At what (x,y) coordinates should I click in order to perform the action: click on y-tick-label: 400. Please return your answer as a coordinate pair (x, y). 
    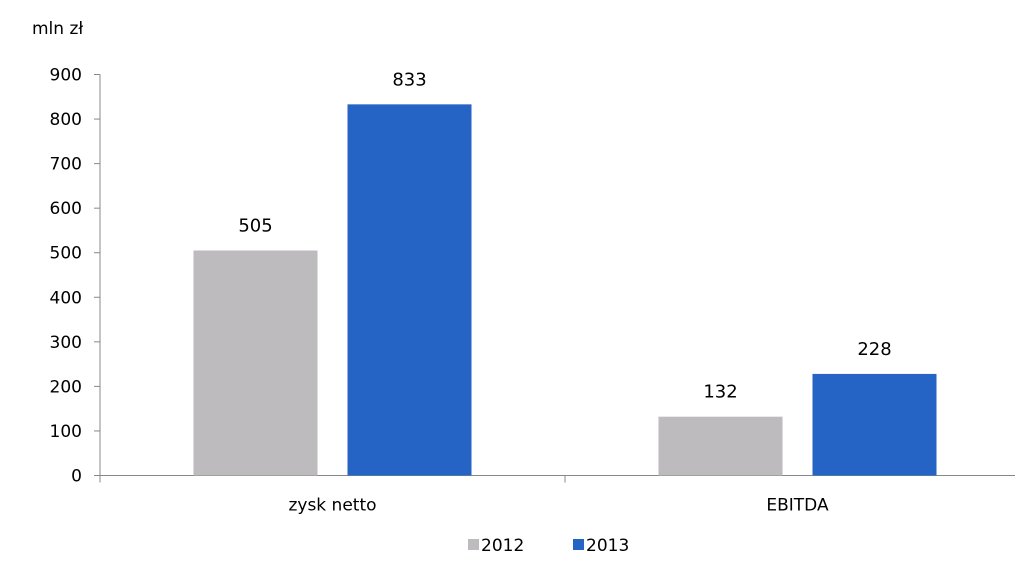
    Looking at the image, I should click on (66, 298).